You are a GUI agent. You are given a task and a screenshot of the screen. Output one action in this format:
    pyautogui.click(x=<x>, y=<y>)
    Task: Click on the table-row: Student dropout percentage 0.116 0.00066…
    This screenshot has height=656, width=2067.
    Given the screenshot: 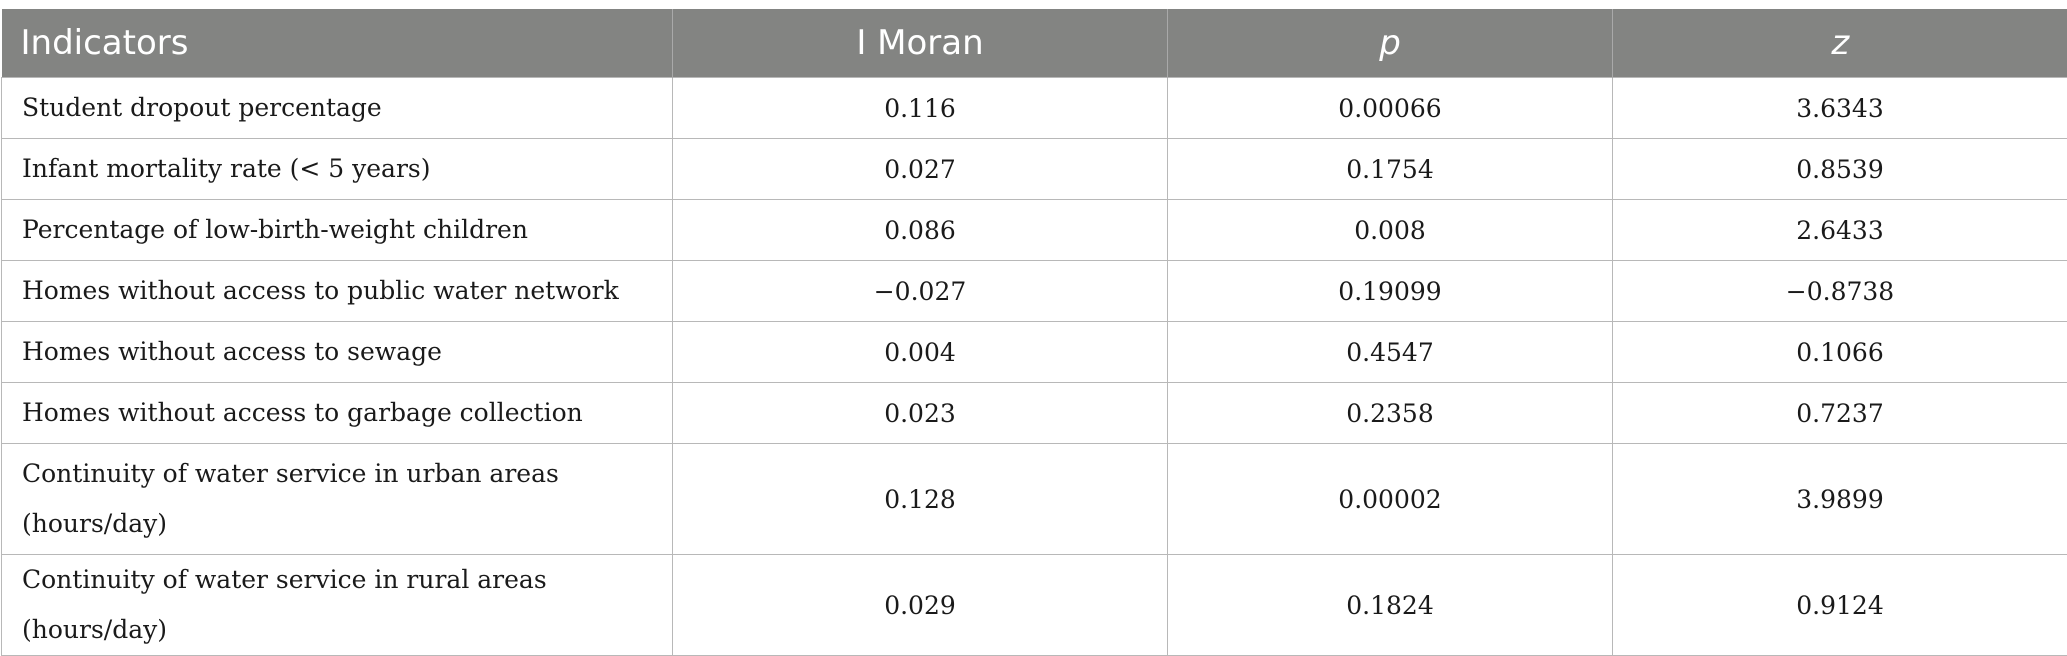 What is the action you would take?
    pyautogui.click(x=1034, y=108)
    